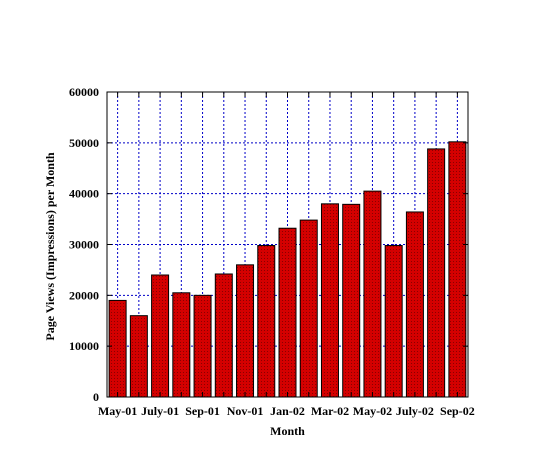 This screenshot has width=540, height=458. I want to click on x-tick-label: May-02, so click(372, 411).